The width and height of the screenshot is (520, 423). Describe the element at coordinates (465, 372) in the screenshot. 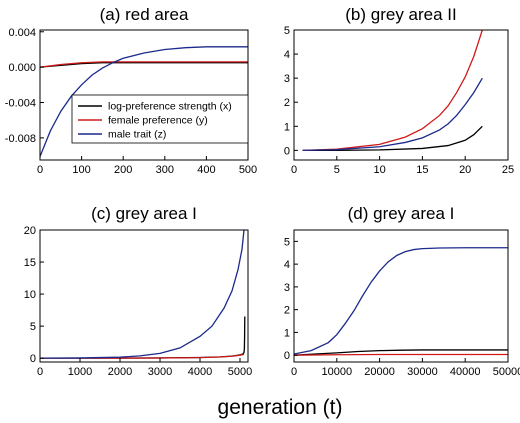

I see `x-tick-label: 40000` at that location.